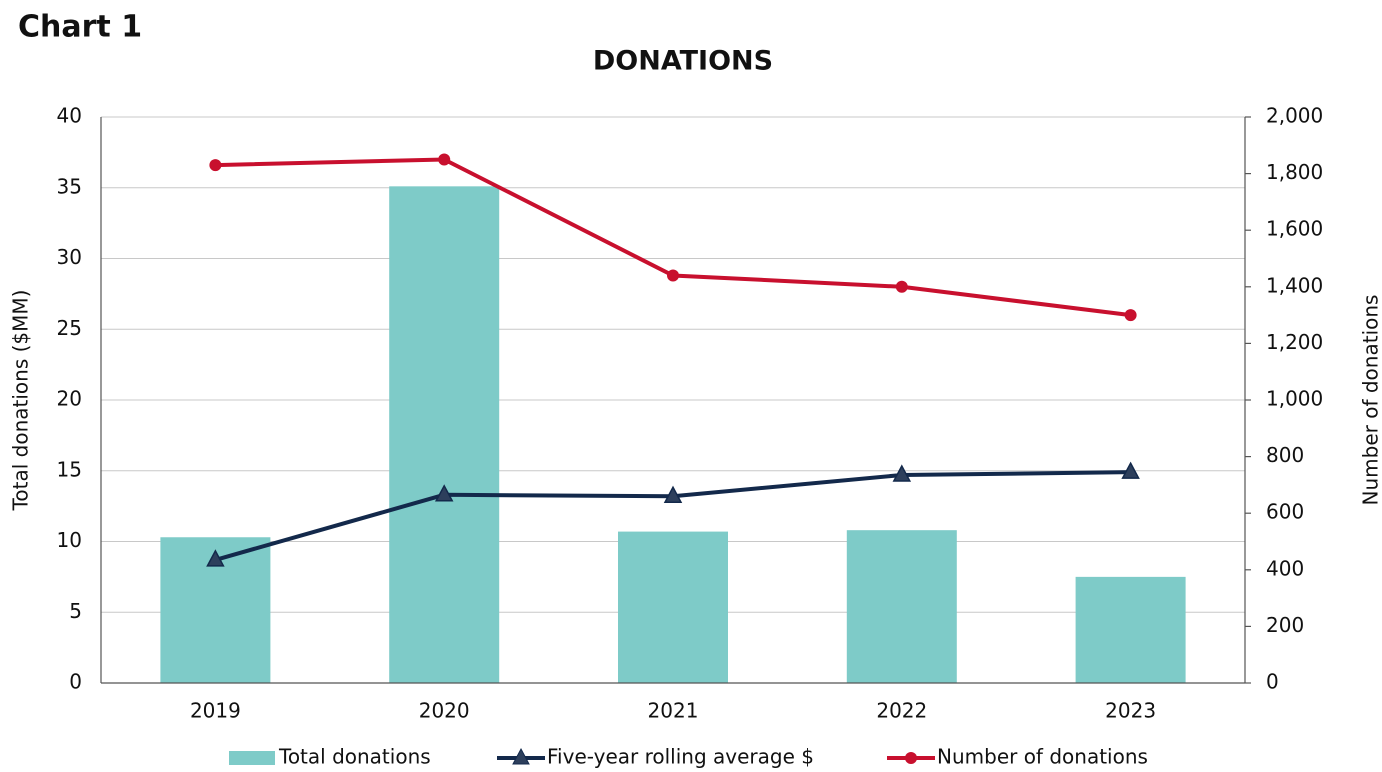  I want to click on y-tick-label: 0, so click(75, 682).